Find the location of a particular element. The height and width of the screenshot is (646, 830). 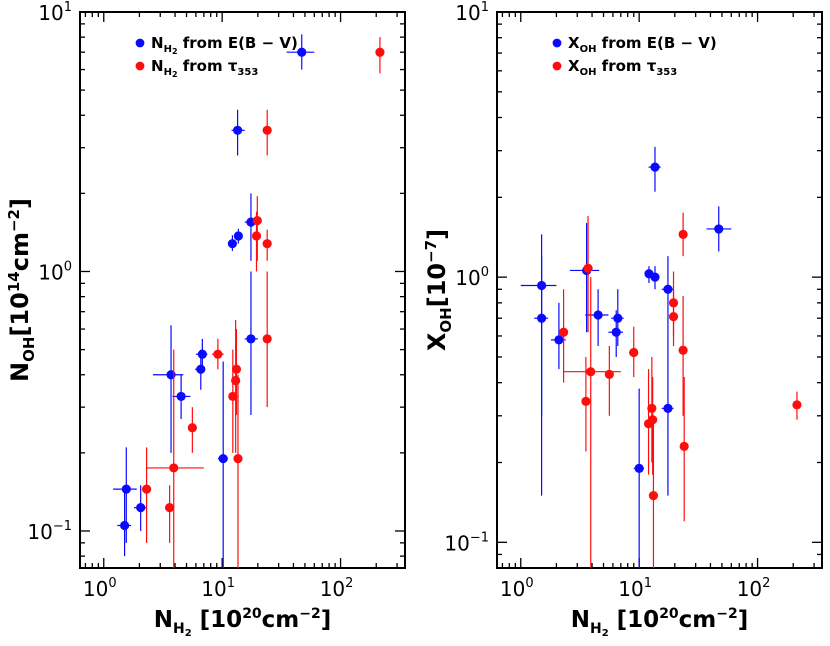

legend-source: from τ is located at coordinates (626, 66).